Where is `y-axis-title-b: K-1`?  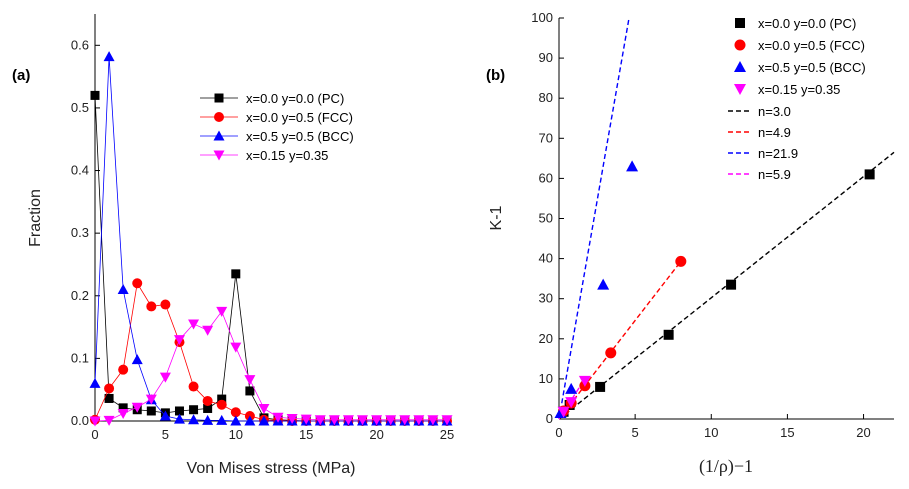
y-axis-title-b: K-1 is located at coordinates (496, 217).